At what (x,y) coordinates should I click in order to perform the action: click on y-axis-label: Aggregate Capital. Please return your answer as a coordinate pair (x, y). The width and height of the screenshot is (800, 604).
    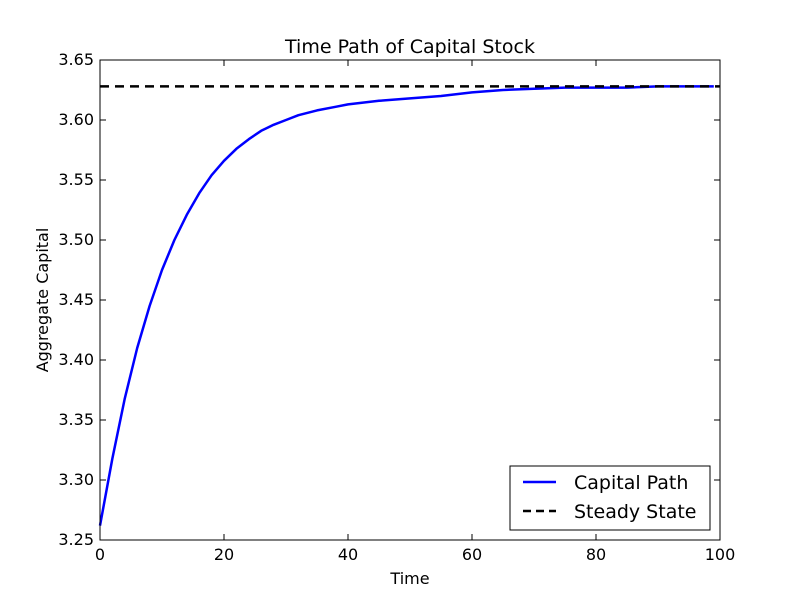
    Looking at the image, I should click on (42, 300).